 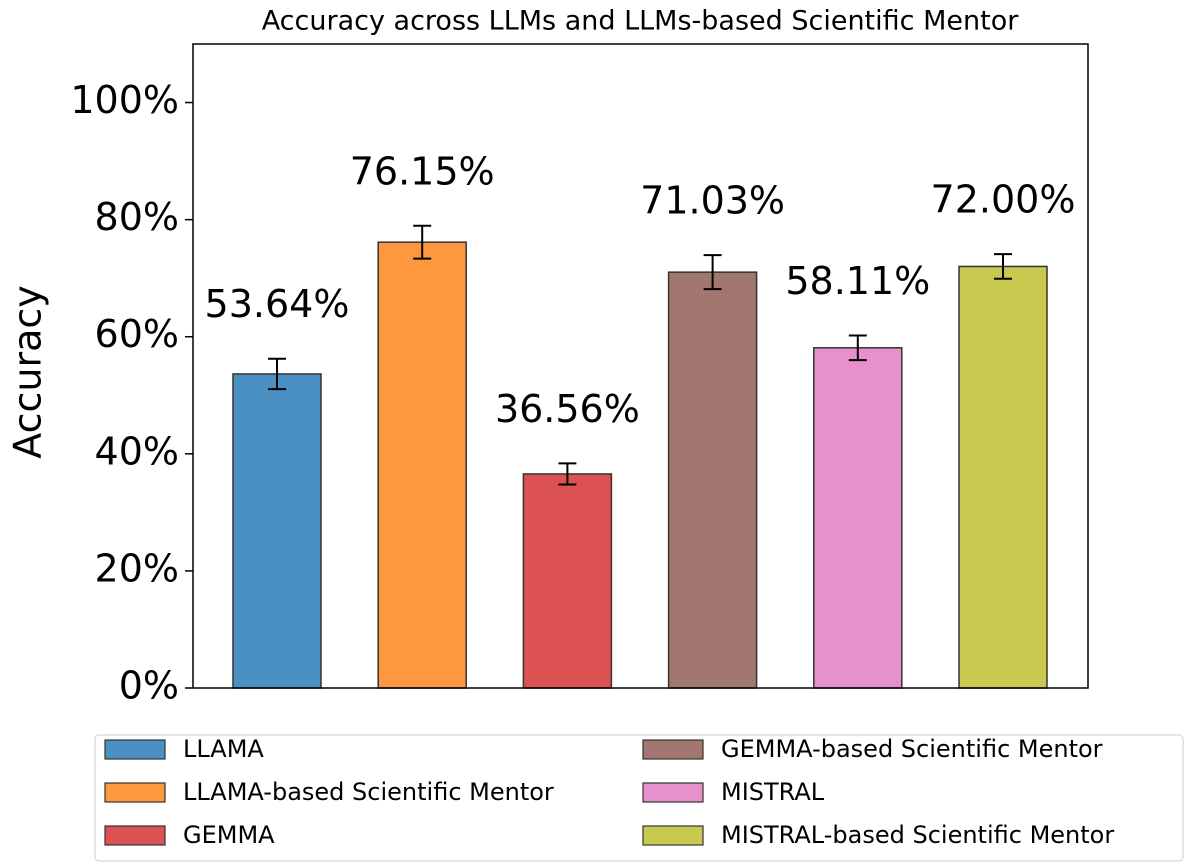 I want to click on y-tick-label: 100%, so click(x=124, y=100).